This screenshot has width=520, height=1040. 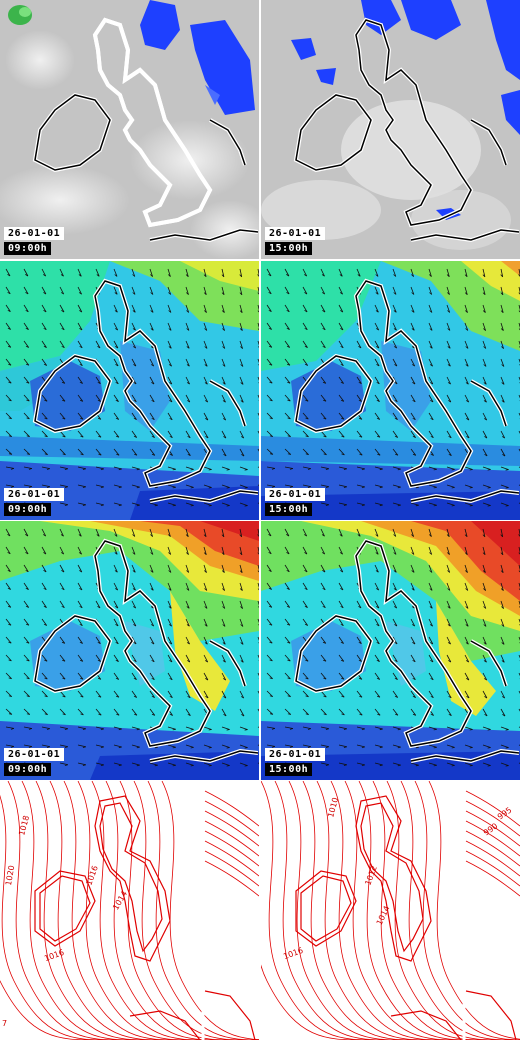 I want to click on time-label: 15:00h, so click(x=289, y=248).